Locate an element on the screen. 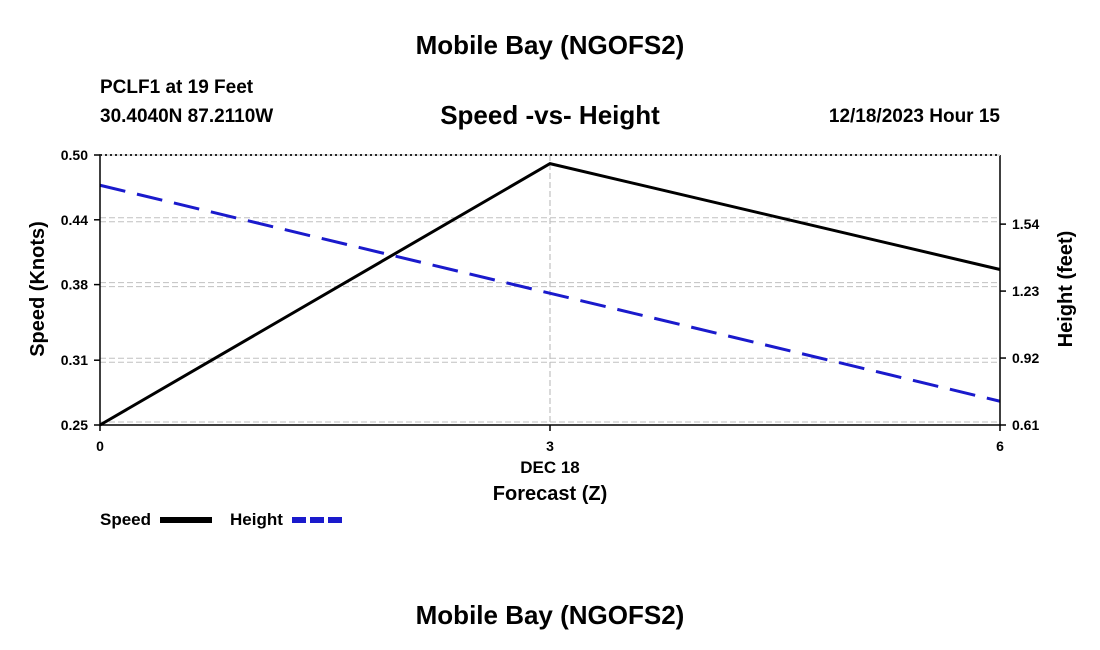 The height and width of the screenshot is (650, 1100). y-tick-label-right: 0.61 is located at coordinates (1025, 425).